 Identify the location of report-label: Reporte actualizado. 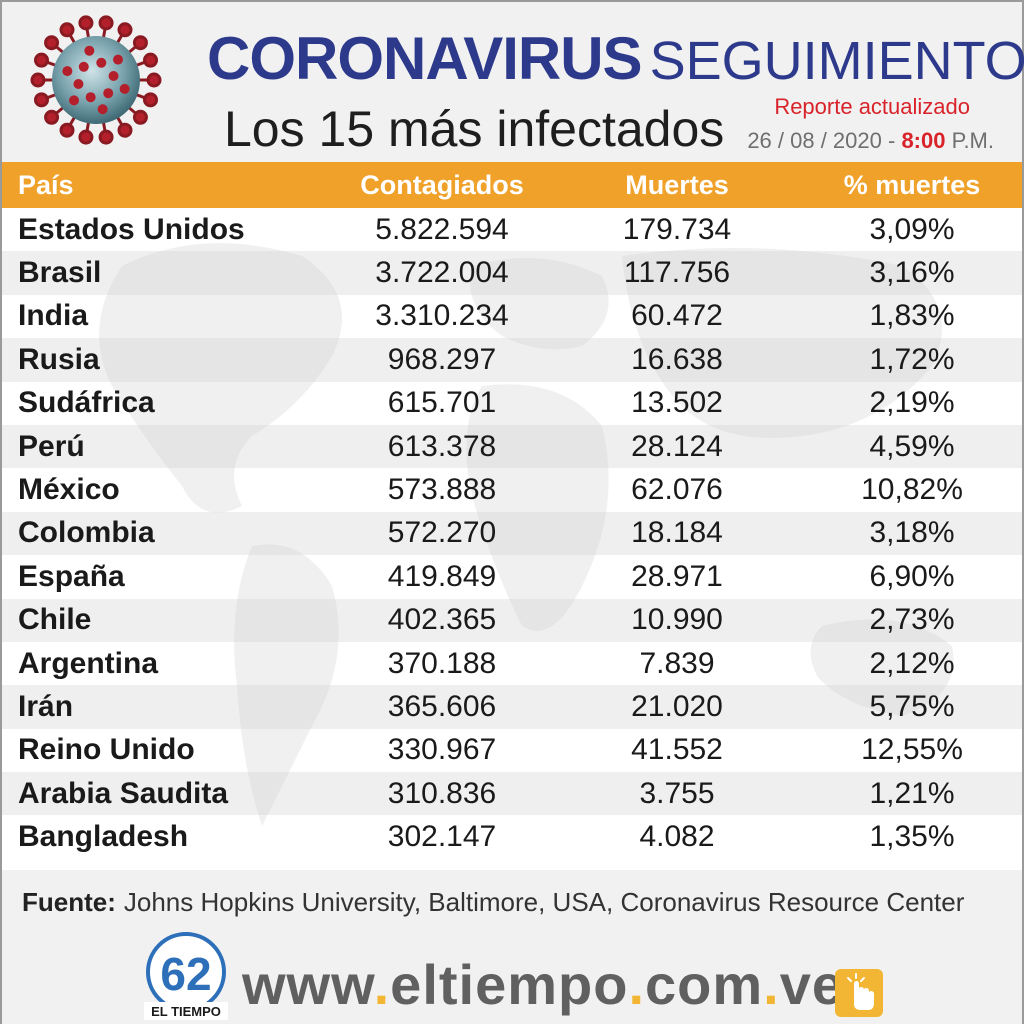
(872, 106).